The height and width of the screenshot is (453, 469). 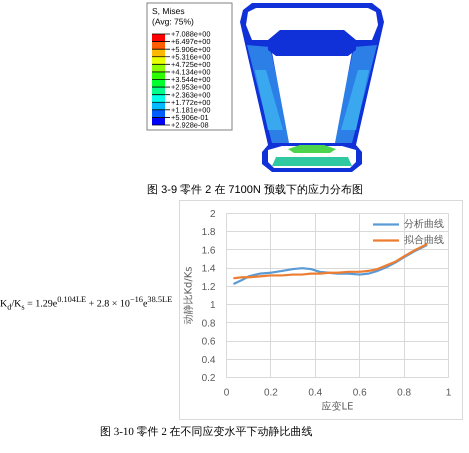 What do you see at coordinates (404, 393) in the screenshot?
I see `x-tick-label: 0.8` at bounding box center [404, 393].